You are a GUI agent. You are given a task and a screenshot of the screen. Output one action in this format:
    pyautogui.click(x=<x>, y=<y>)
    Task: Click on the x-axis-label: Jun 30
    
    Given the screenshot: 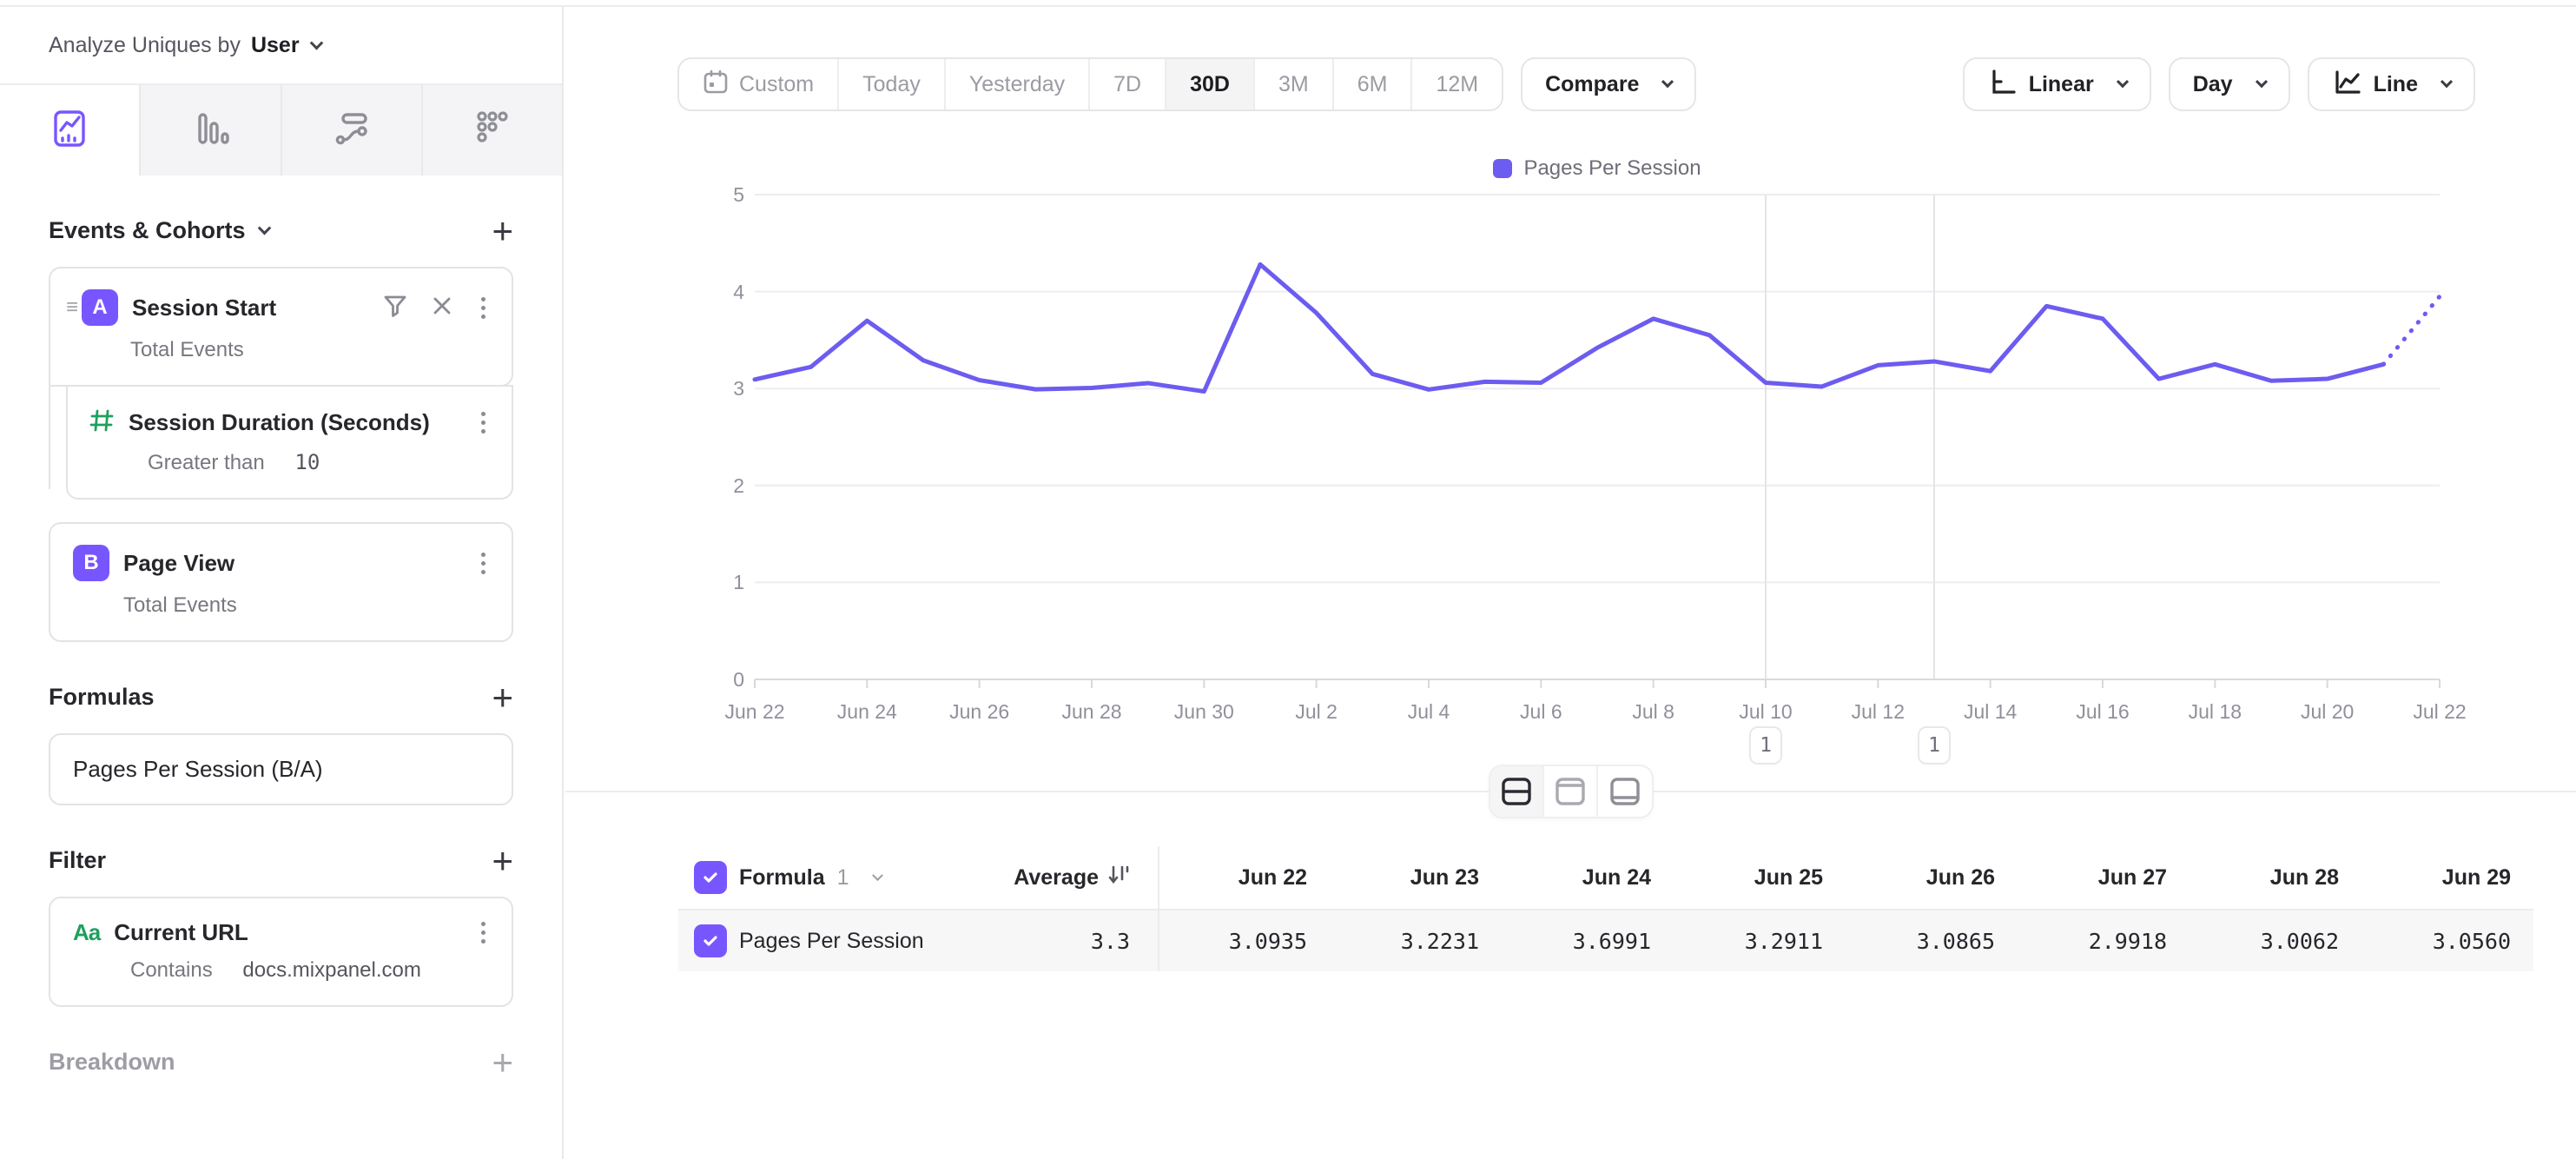 What is the action you would take?
    pyautogui.click(x=1203, y=711)
    